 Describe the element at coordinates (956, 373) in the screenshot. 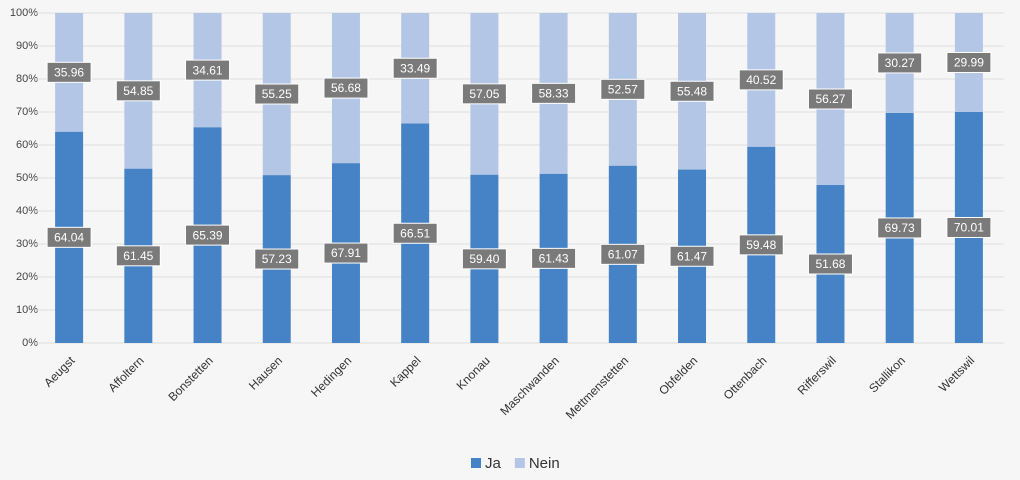

I see `x-tick-label: Wettswil` at that location.